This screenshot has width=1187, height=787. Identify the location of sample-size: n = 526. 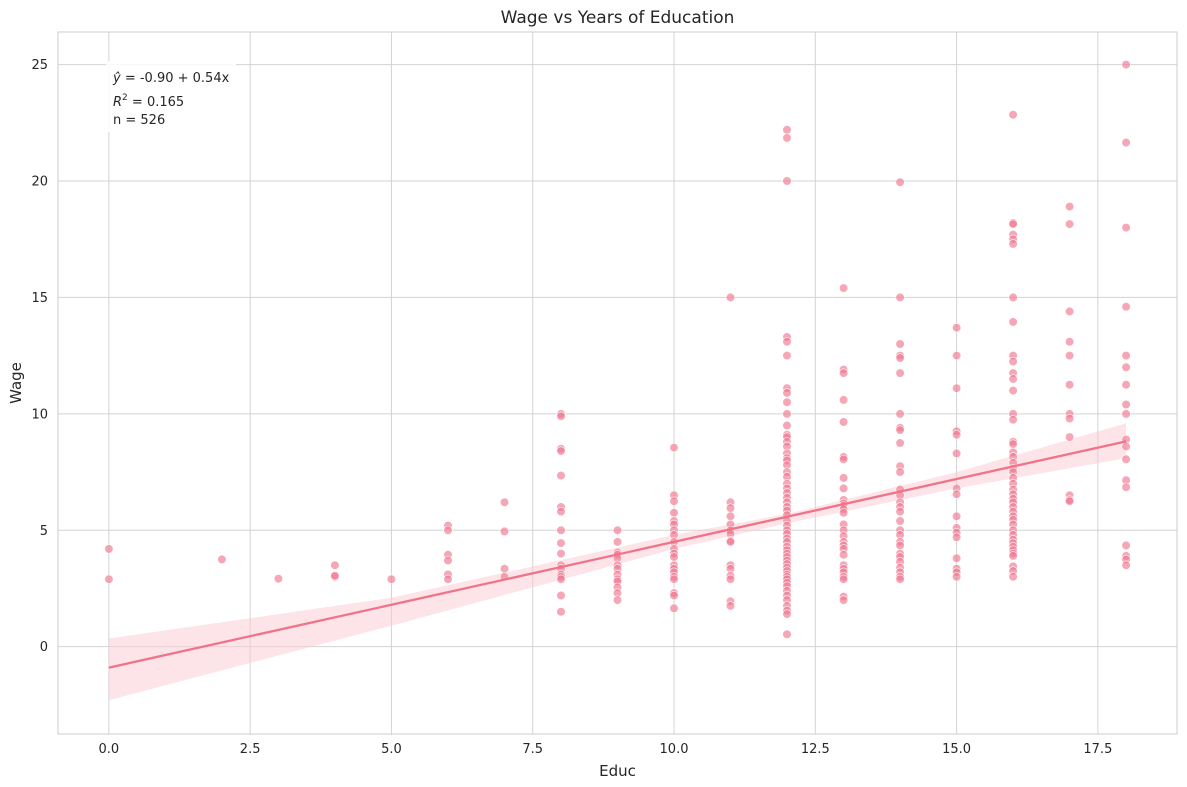
(139, 120).